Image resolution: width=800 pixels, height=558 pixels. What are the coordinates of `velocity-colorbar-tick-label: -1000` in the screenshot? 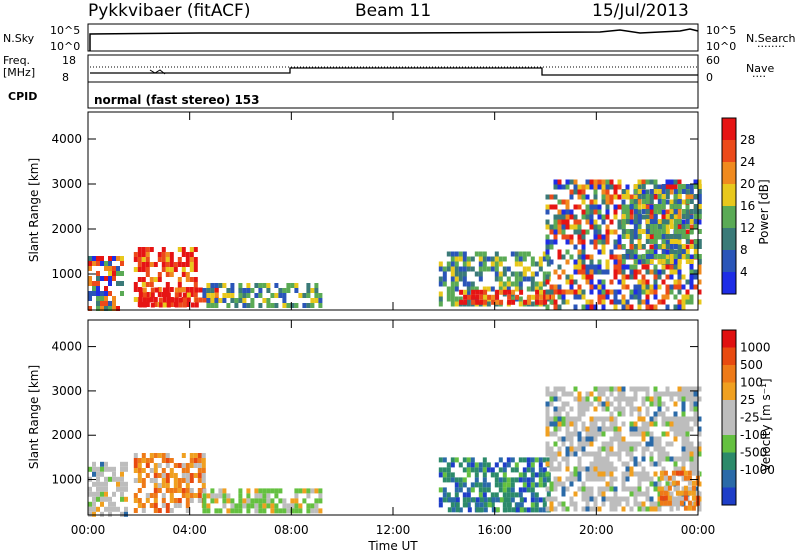 It's located at (757, 470).